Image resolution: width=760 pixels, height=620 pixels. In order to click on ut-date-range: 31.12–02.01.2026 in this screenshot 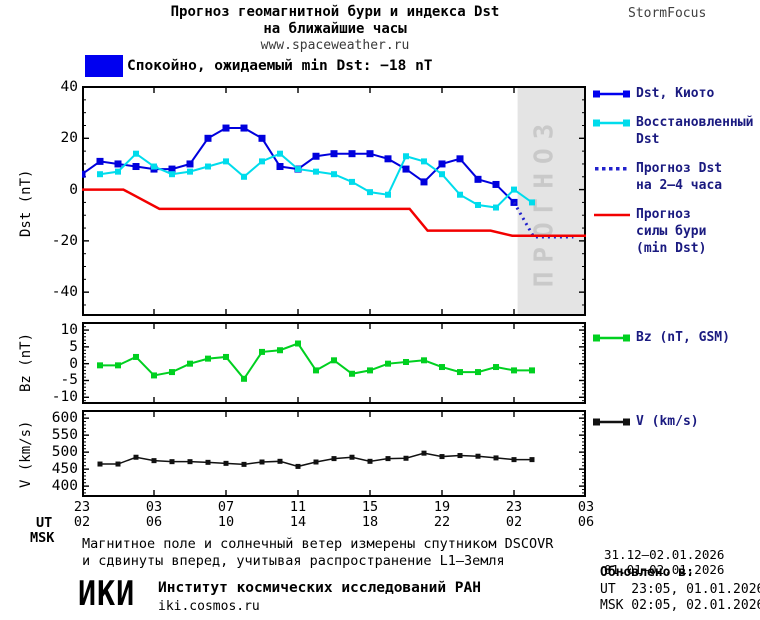, I will do `click(664, 554)`.